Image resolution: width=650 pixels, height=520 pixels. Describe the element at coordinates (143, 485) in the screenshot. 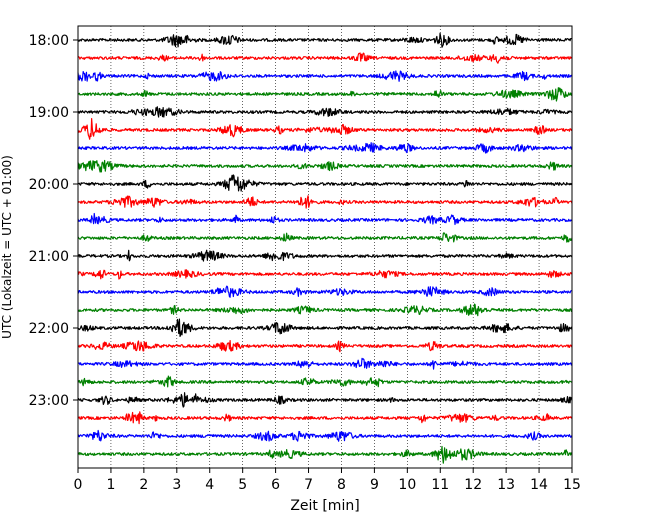

I see `x-tick-label-2: 2` at that location.